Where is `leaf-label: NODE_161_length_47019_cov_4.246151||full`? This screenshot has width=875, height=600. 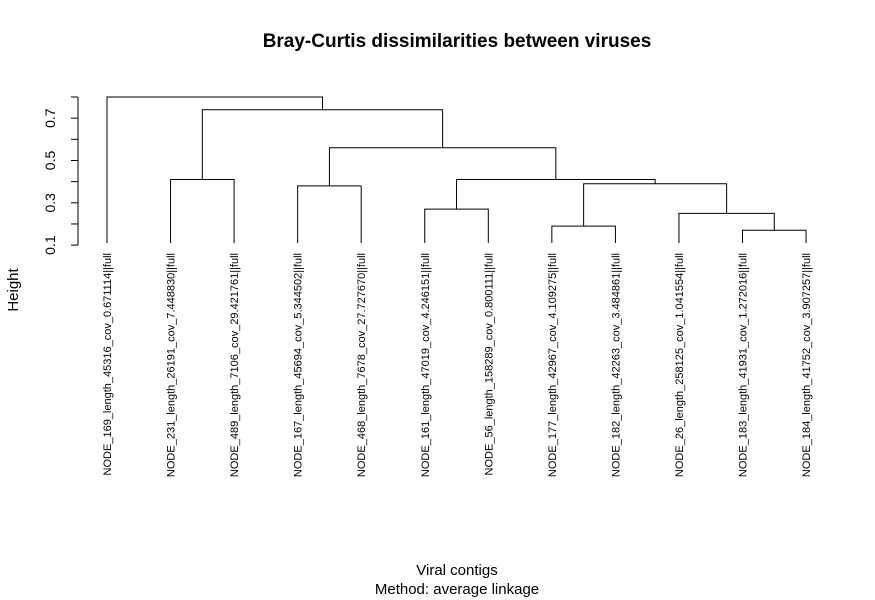
leaf-label: NODE_161_length_47019_cov_4.246151||full is located at coordinates (426, 365).